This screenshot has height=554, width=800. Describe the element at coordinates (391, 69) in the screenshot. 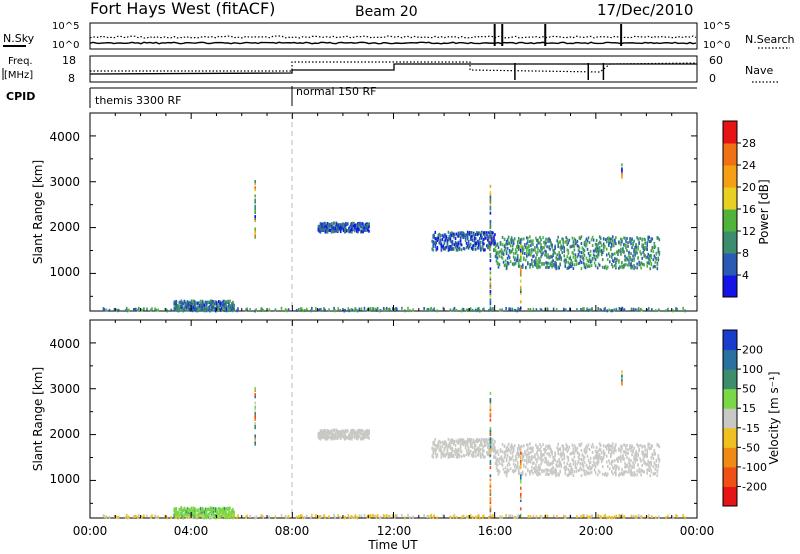

I see `freq-panel: Freq. [MHz] 18 8 60 0 Nave` at that location.